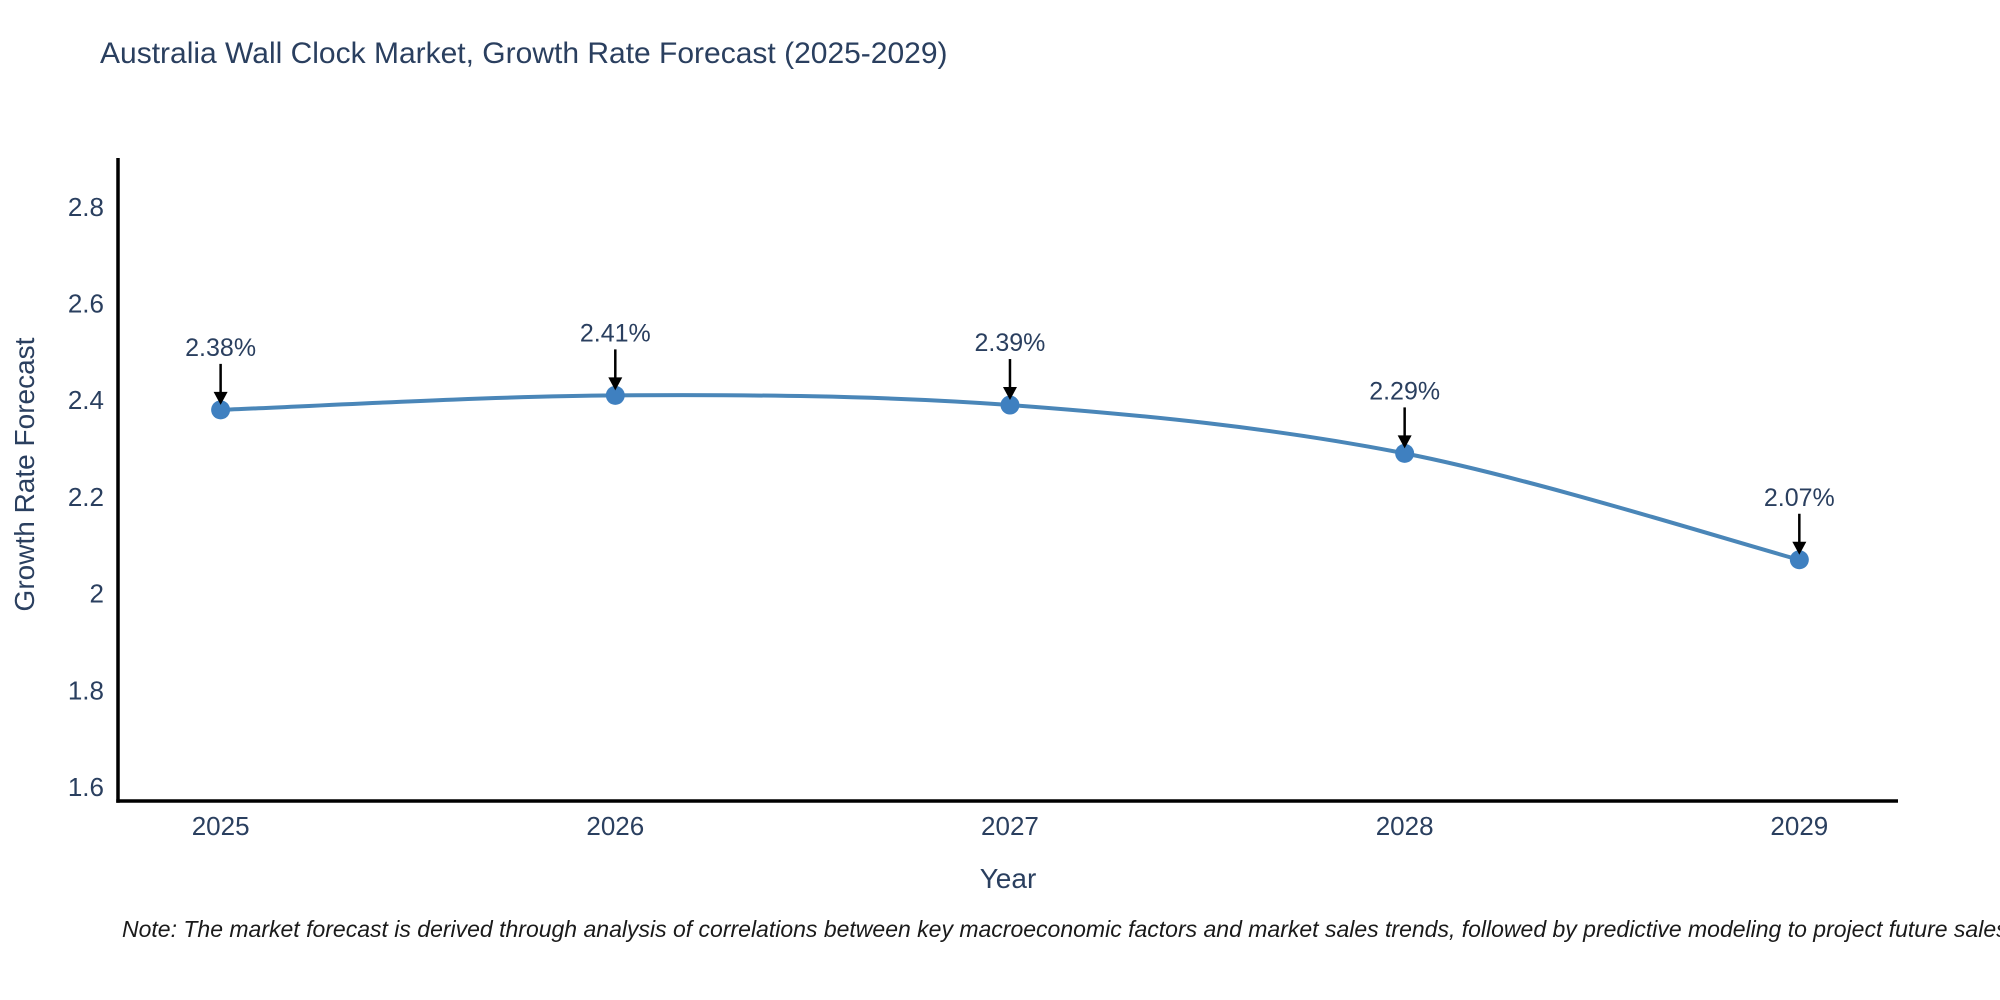  What do you see at coordinates (221, 826) in the screenshot?
I see `x-tick-label: 2025` at bounding box center [221, 826].